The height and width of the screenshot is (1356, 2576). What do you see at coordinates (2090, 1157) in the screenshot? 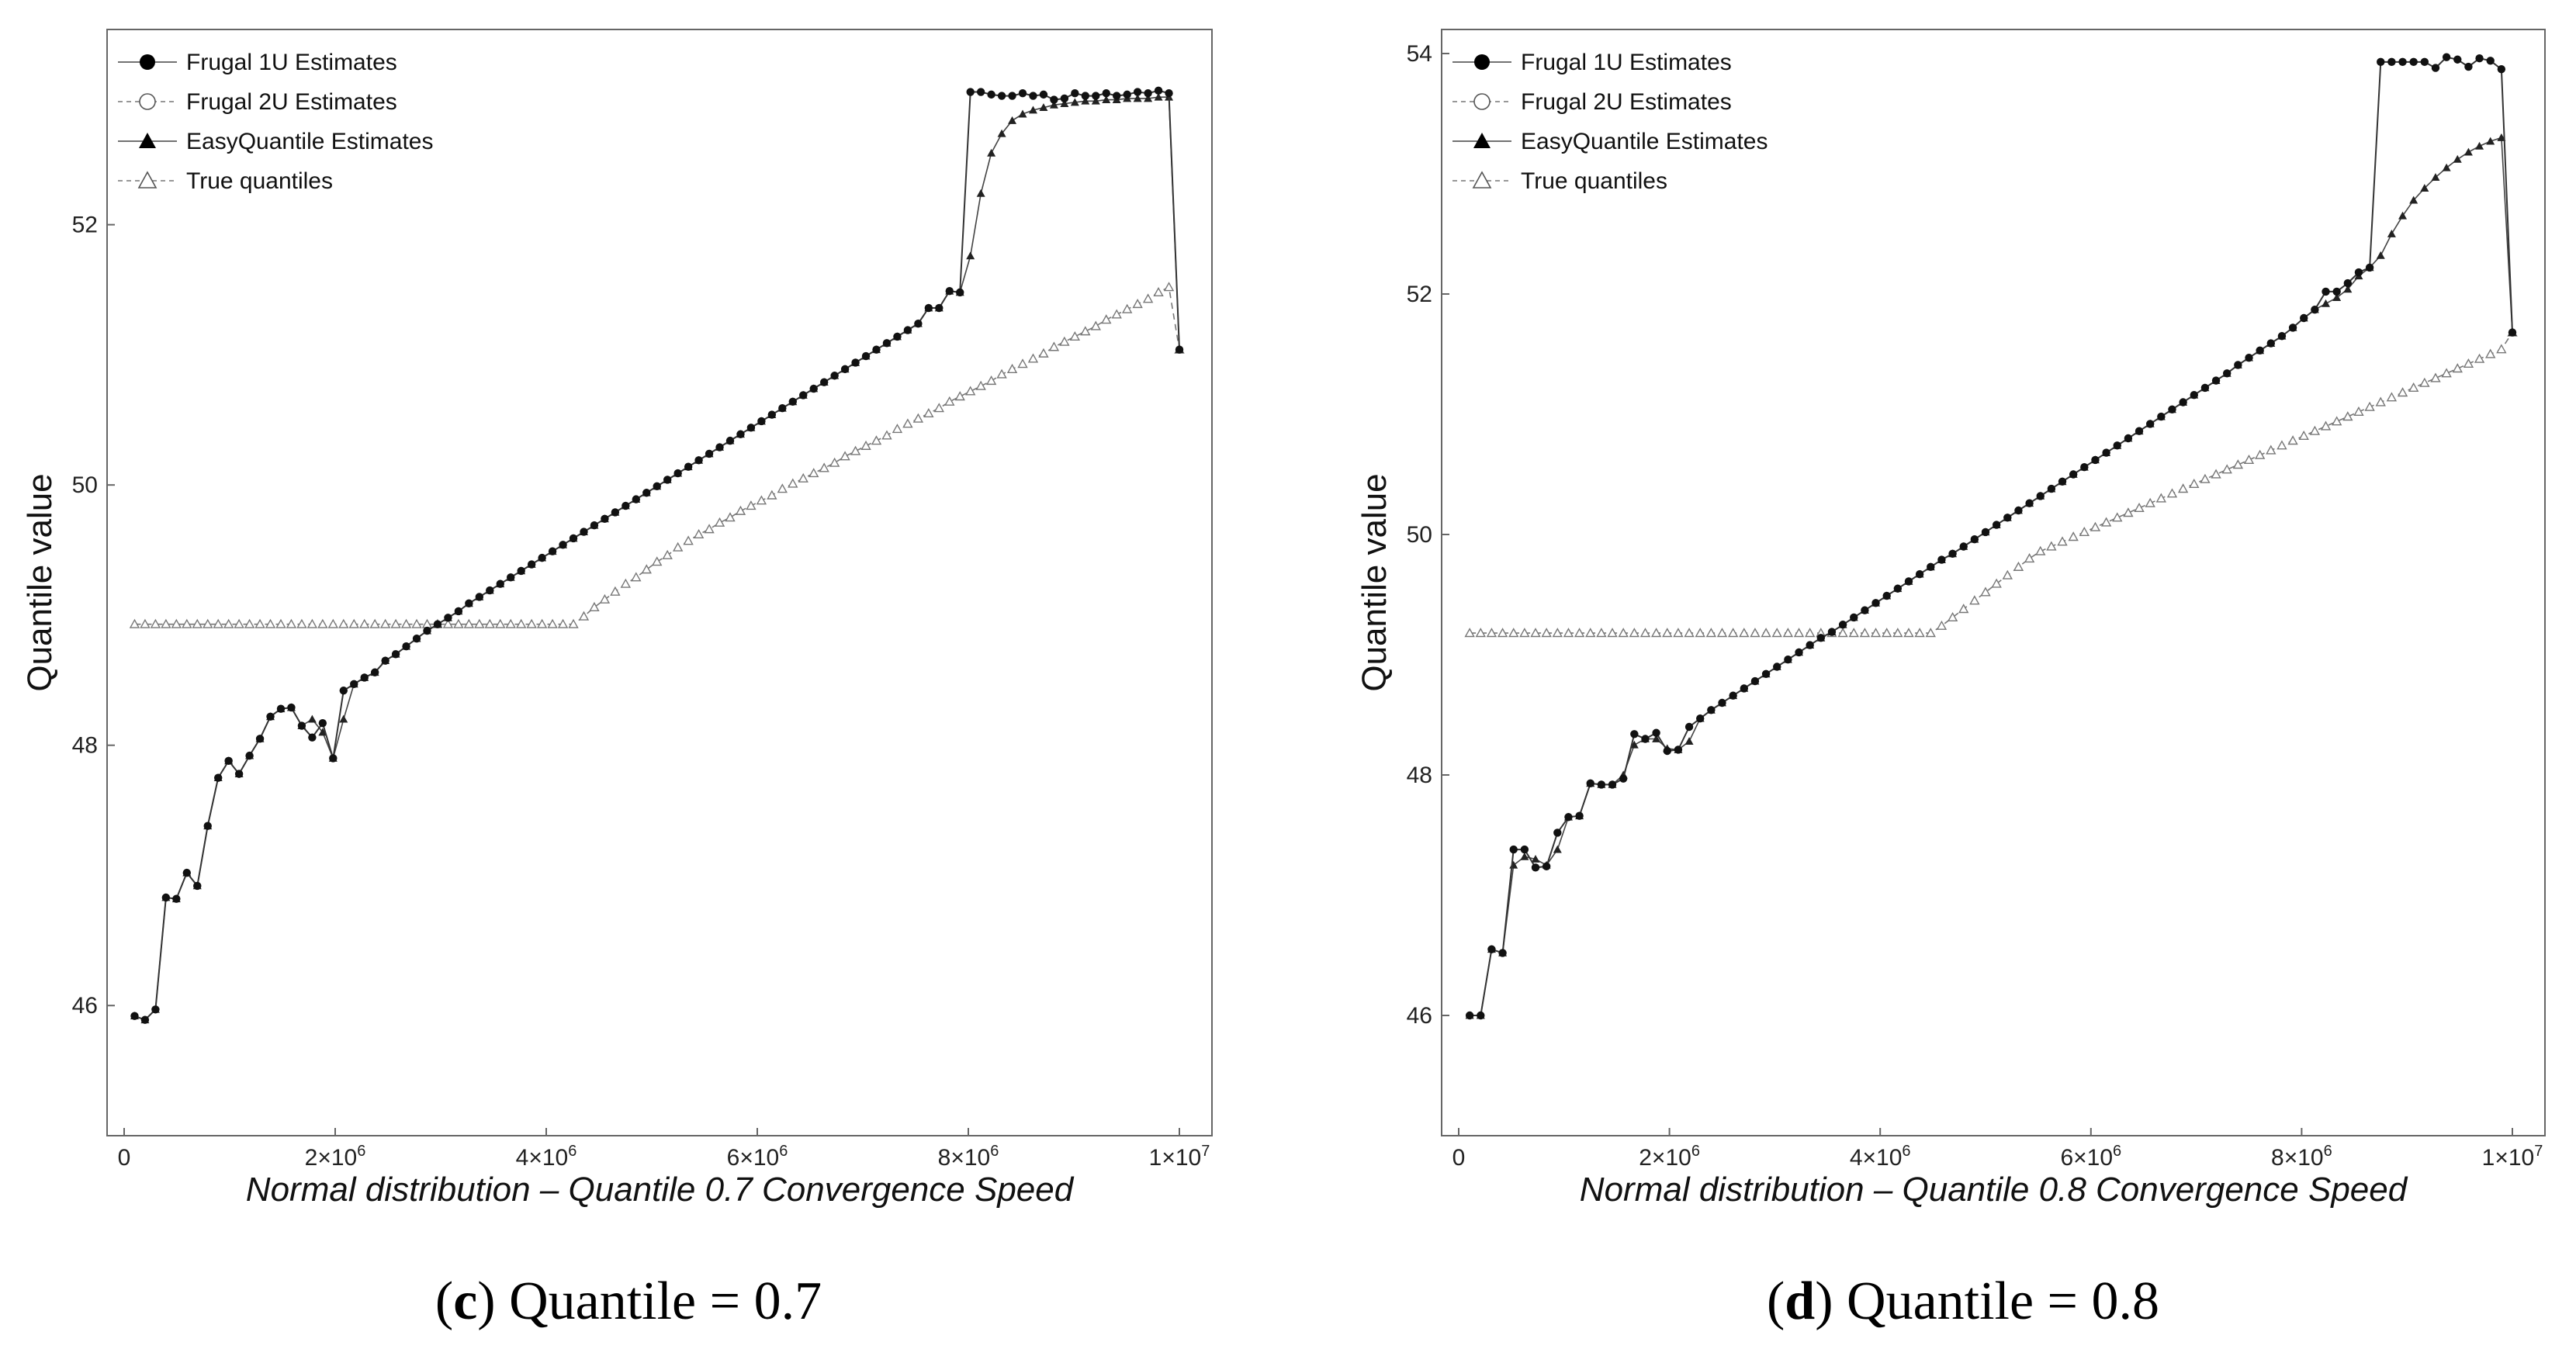
I see `x-tick-label: 6×10⁶` at bounding box center [2090, 1157].